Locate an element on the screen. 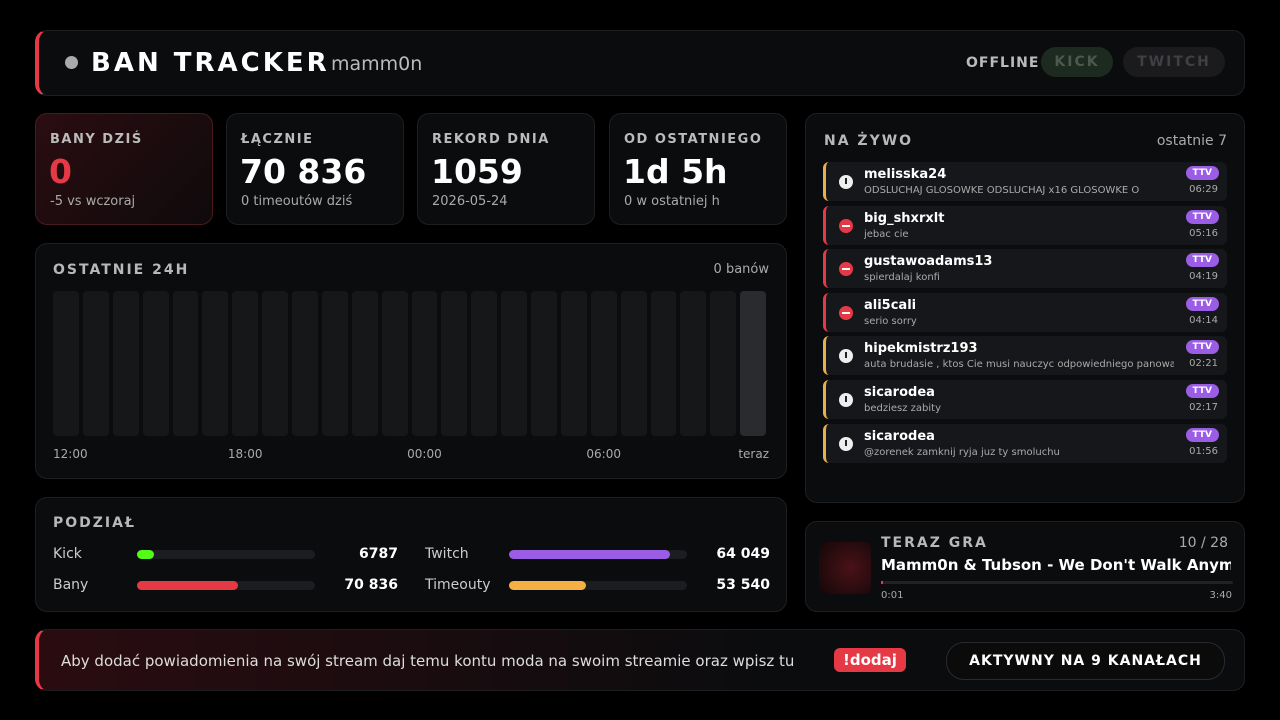 The height and width of the screenshot is (720, 1280). stat-value: 1d 5h is located at coordinates (675, 171).